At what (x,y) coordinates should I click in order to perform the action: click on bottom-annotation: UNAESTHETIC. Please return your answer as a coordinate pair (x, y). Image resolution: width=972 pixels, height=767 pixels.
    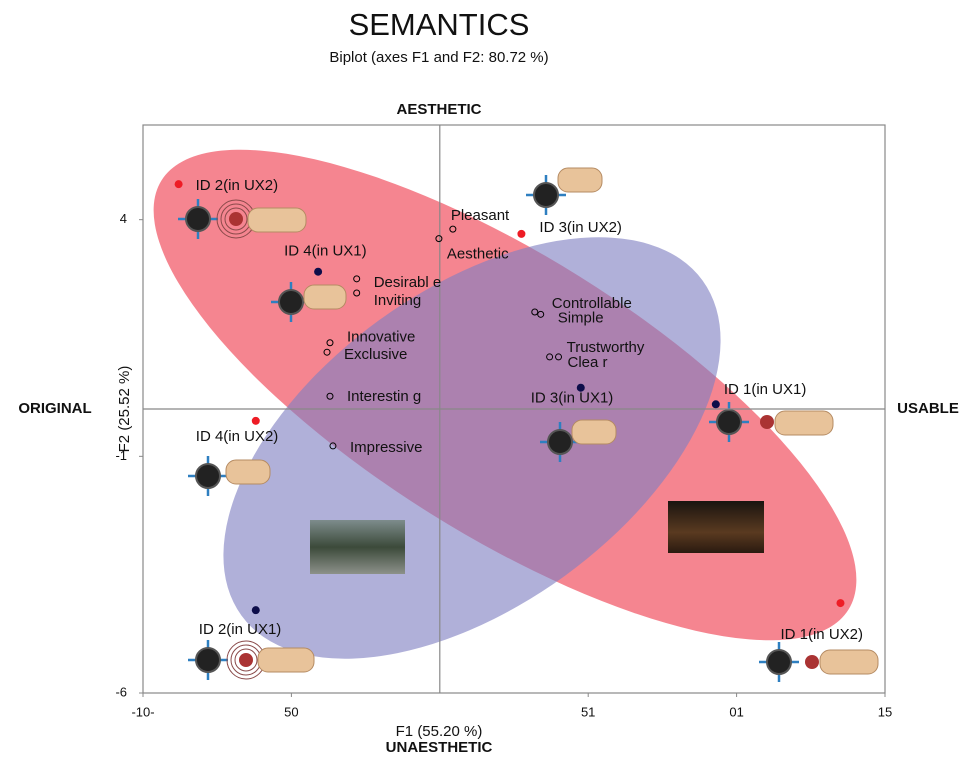
    Looking at the image, I should click on (439, 747).